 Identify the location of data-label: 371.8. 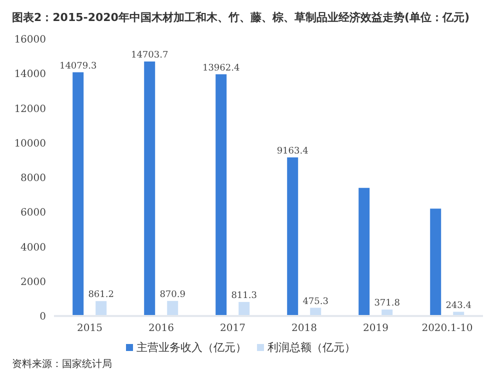
(387, 303).